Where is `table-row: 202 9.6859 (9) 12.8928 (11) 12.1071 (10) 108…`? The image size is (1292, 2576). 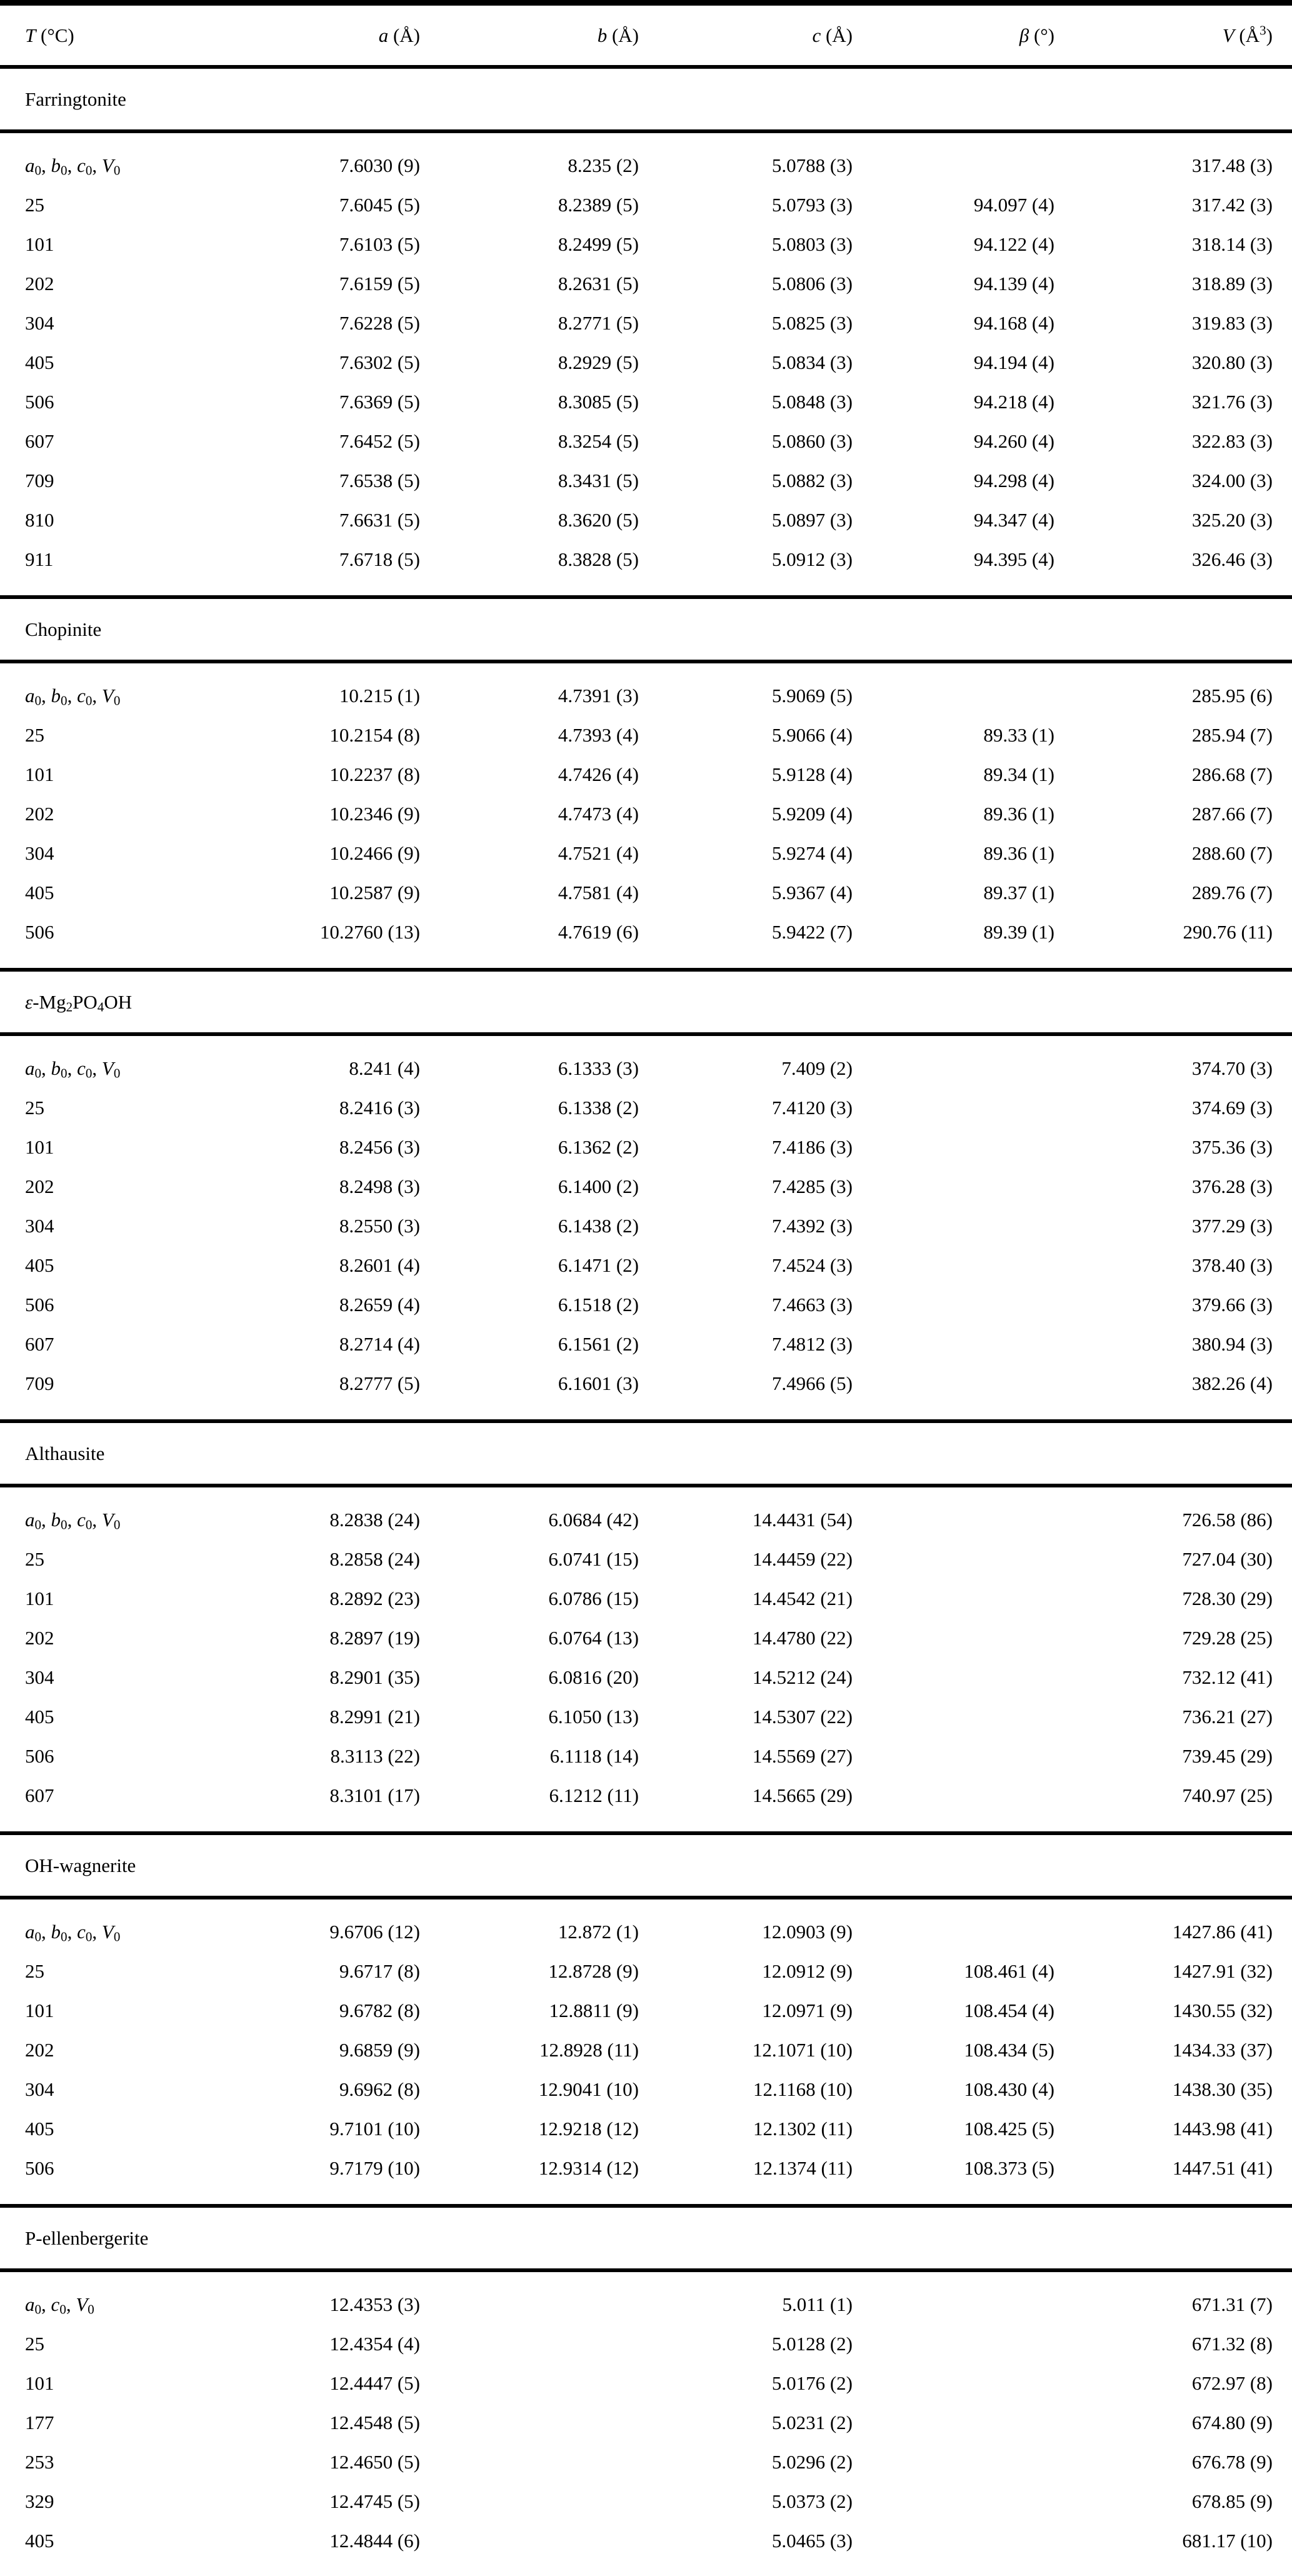 table-row: 202 9.6859 (9) 12.8928 (11) 12.1071 (10) 108… is located at coordinates (646, 2050).